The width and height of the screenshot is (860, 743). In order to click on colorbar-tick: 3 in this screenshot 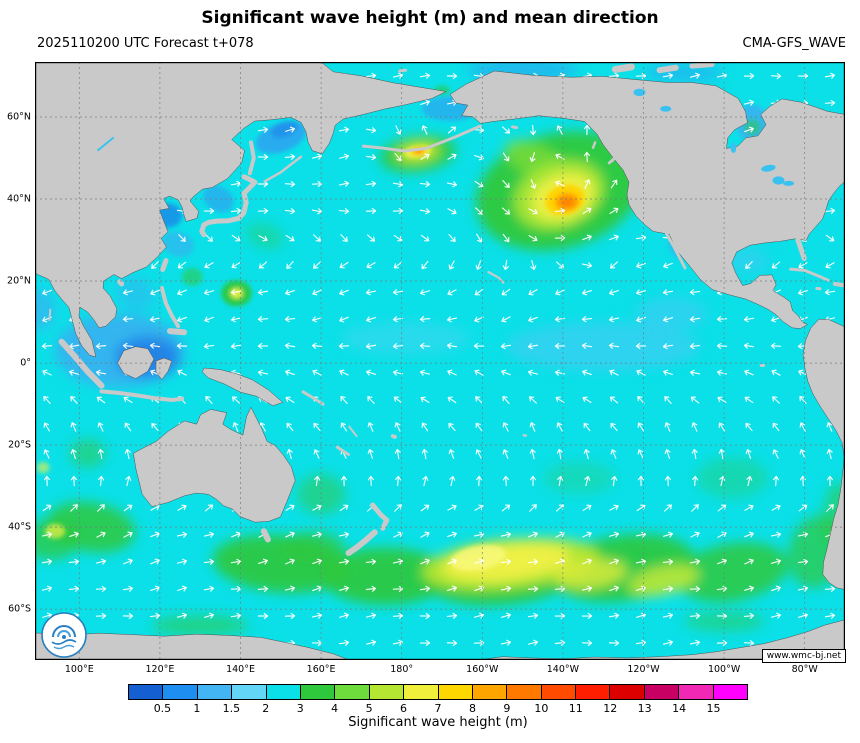, I will do `click(300, 708)`.